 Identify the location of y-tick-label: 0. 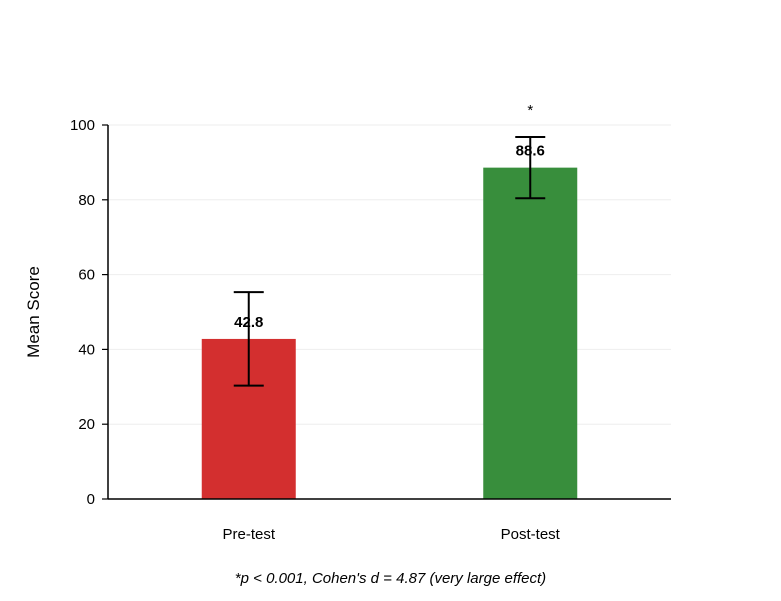
(91, 499).